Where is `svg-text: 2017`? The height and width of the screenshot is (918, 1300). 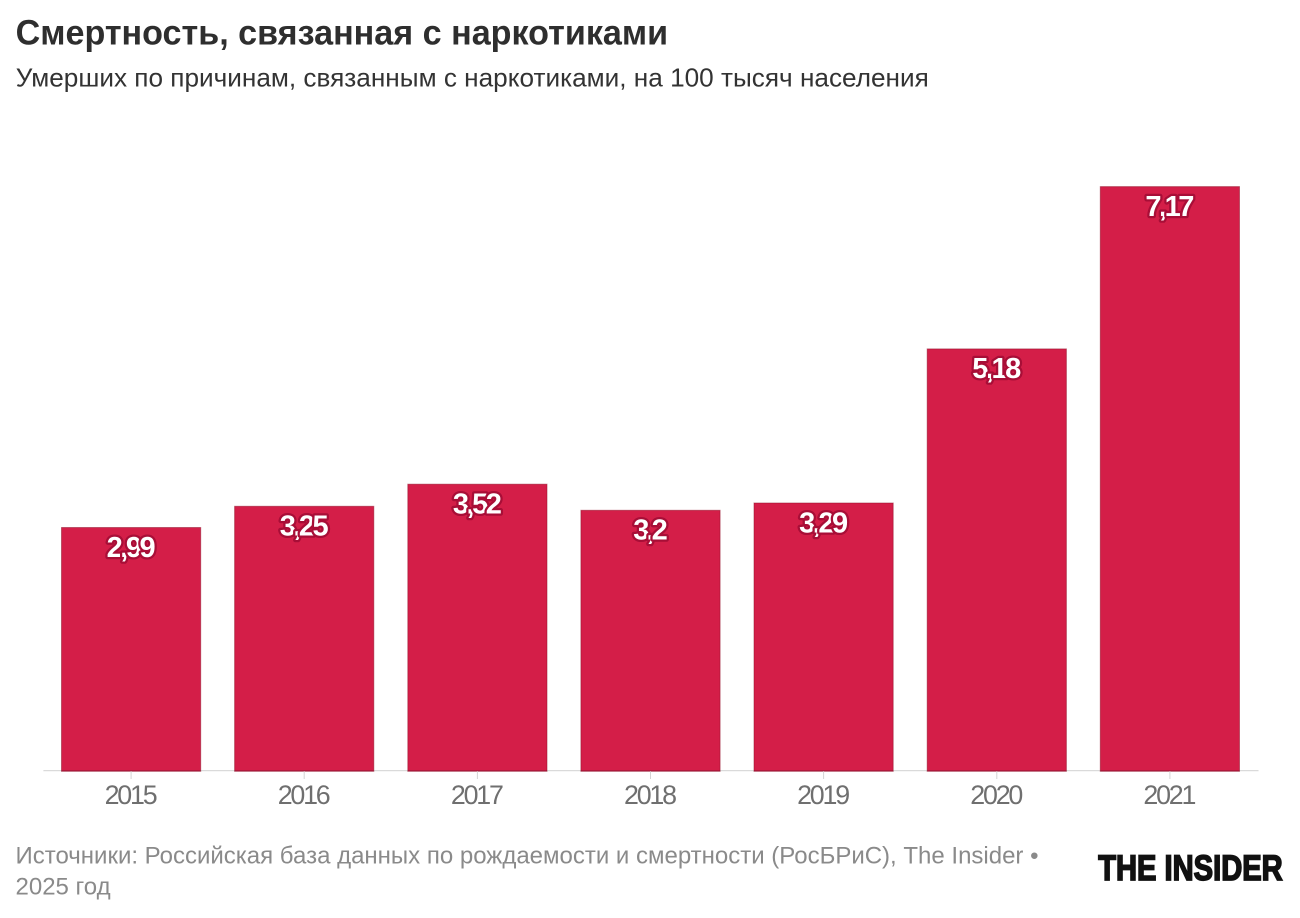
svg-text: 2017 is located at coordinates (477, 795).